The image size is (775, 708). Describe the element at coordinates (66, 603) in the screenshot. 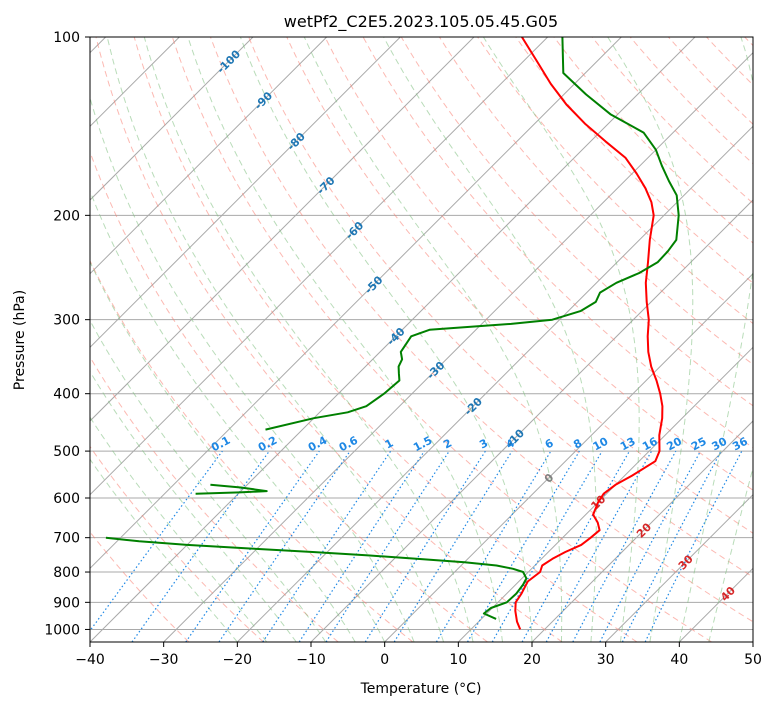

I see `y-tick-label: 900` at that location.